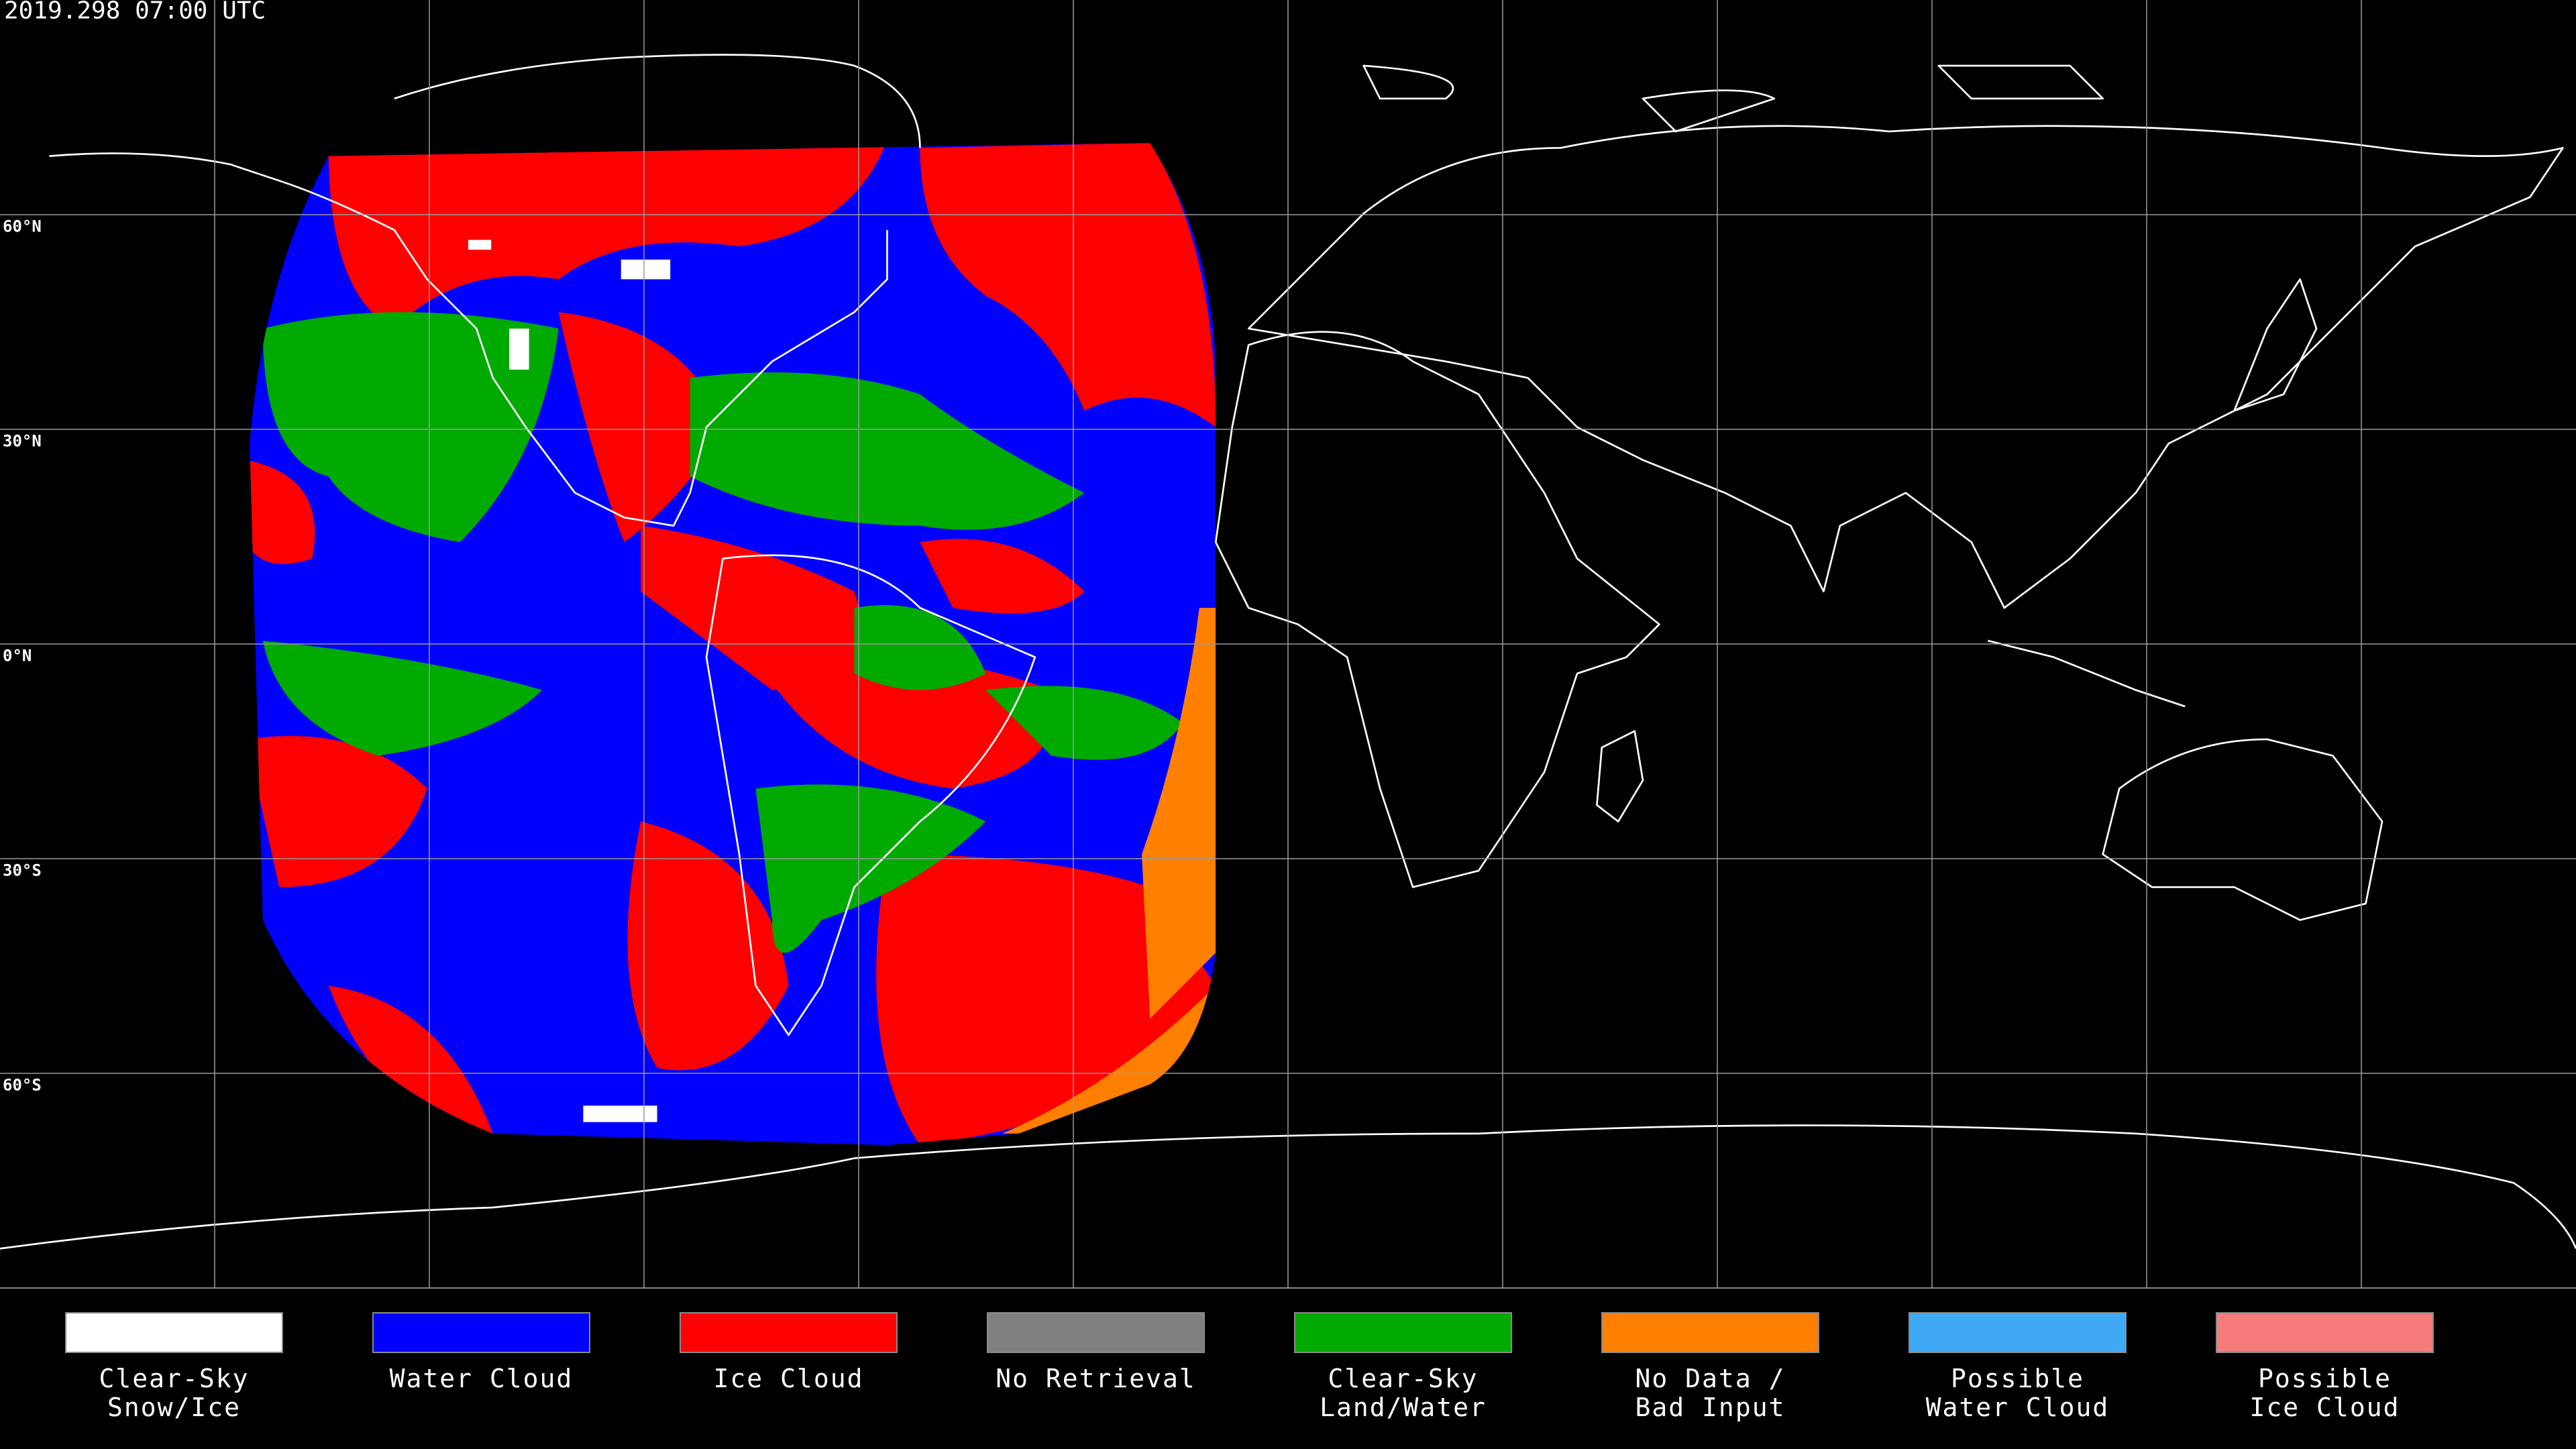 Image resolution: width=2576 pixels, height=1449 pixels. Describe the element at coordinates (22, 226) in the screenshot. I see `latitude-label: 60°N` at that location.